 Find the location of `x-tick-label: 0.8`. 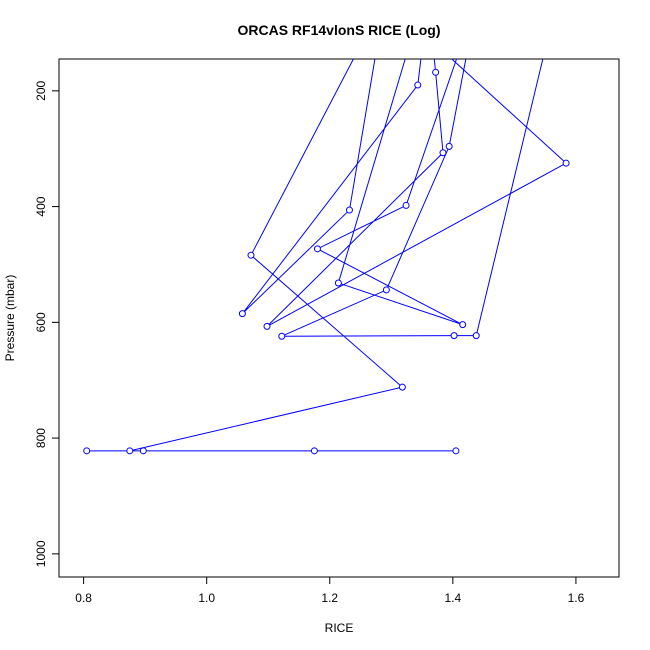

x-tick-label: 0.8 is located at coordinates (83, 598).